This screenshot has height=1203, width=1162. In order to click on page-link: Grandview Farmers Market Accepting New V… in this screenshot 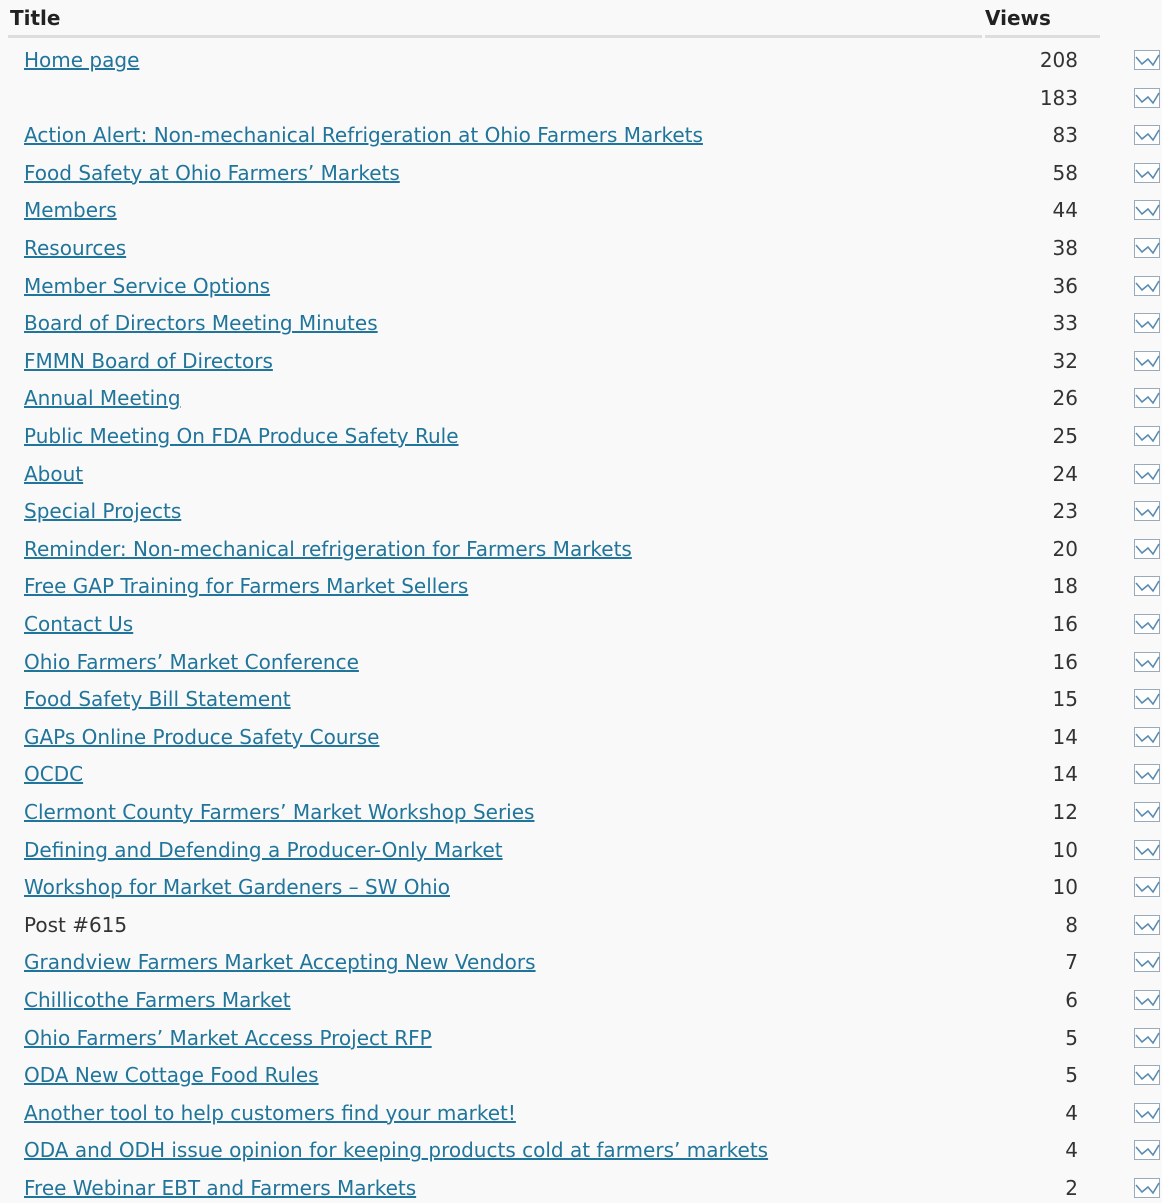, I will do `click(280, 962)`.